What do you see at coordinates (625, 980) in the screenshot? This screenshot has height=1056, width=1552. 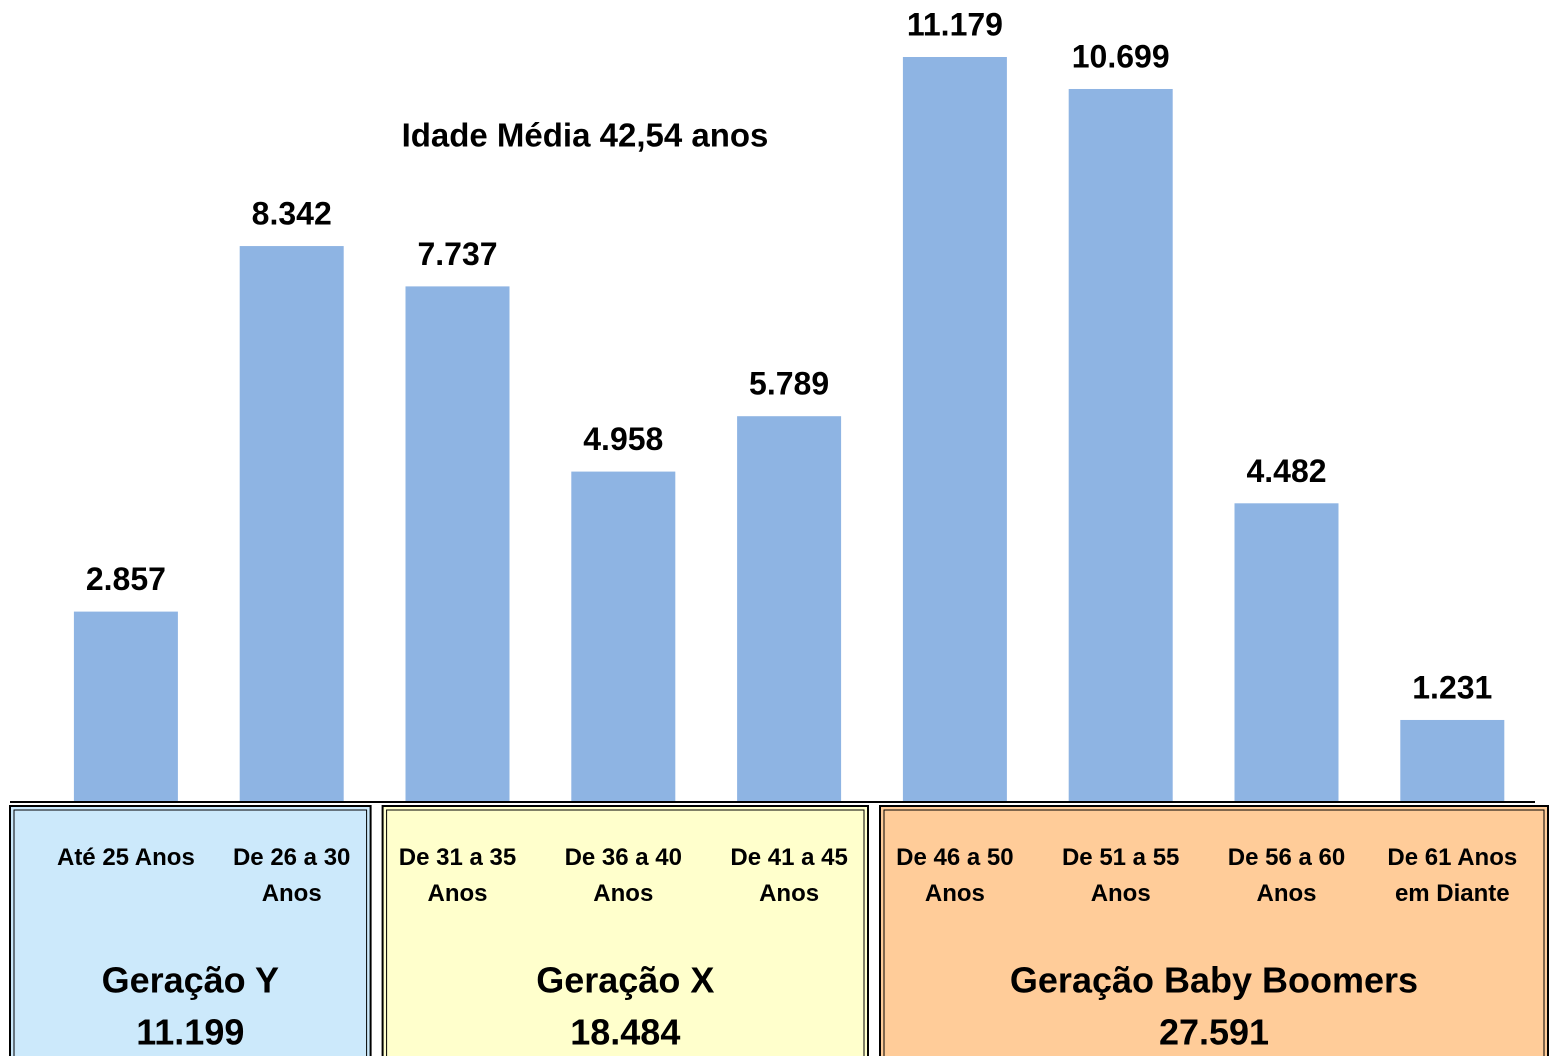 I see `group-name: Geração X` at bounding box center [625, 980].